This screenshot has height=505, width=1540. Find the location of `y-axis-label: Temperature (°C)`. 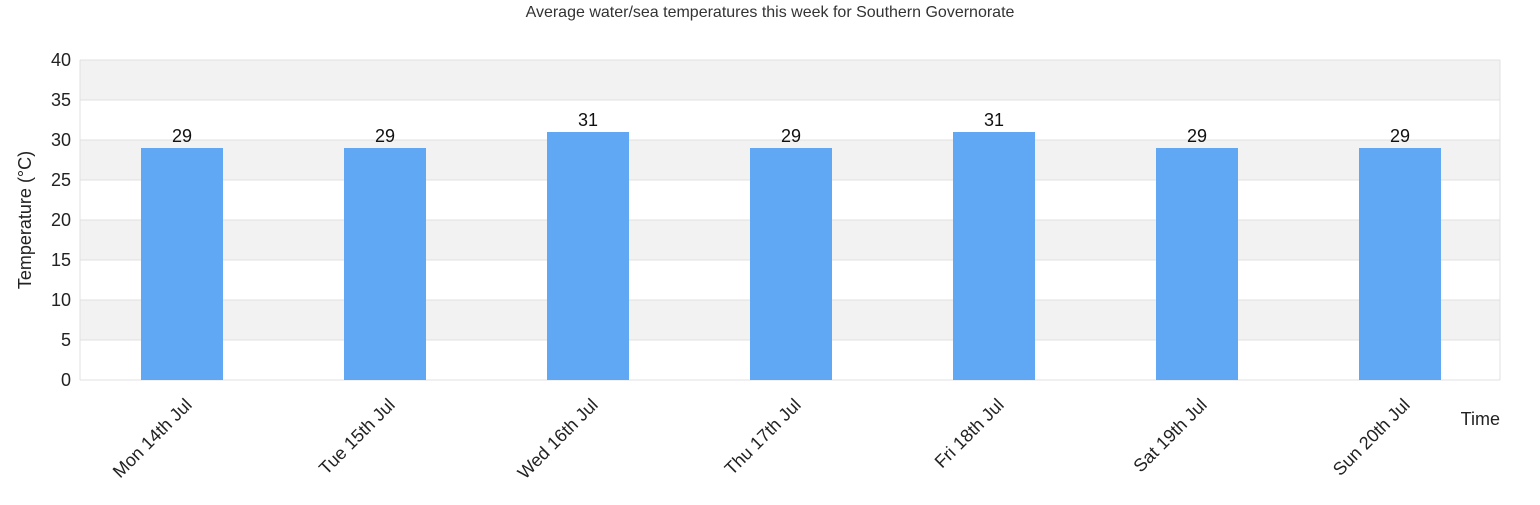

y-axis-label: Temperature (°C) is located at coordinates (25, 220).